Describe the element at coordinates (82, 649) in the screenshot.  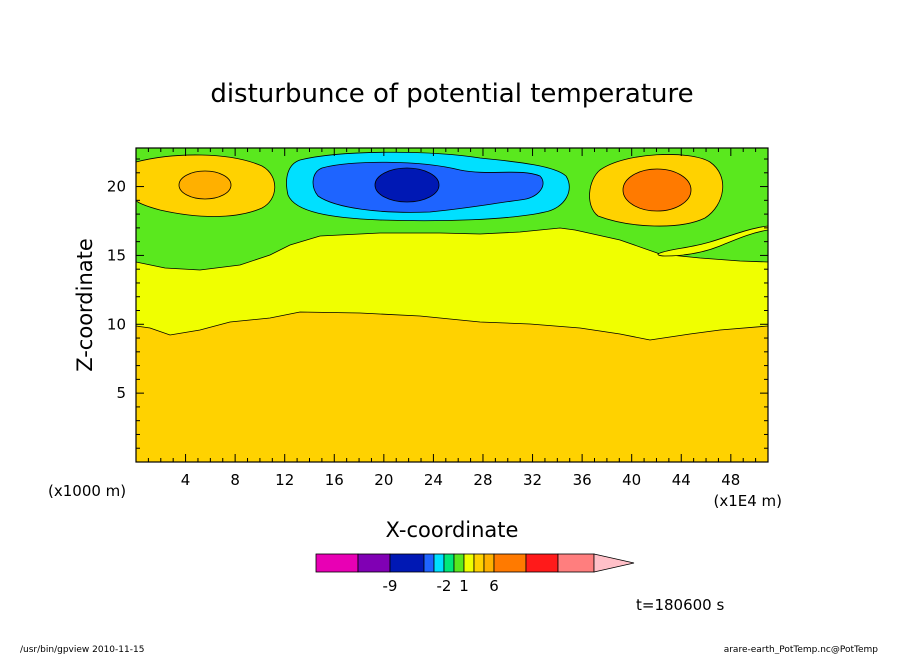
I see `footer-left: /usr/bin/gpview 2010-11-15` at that location.